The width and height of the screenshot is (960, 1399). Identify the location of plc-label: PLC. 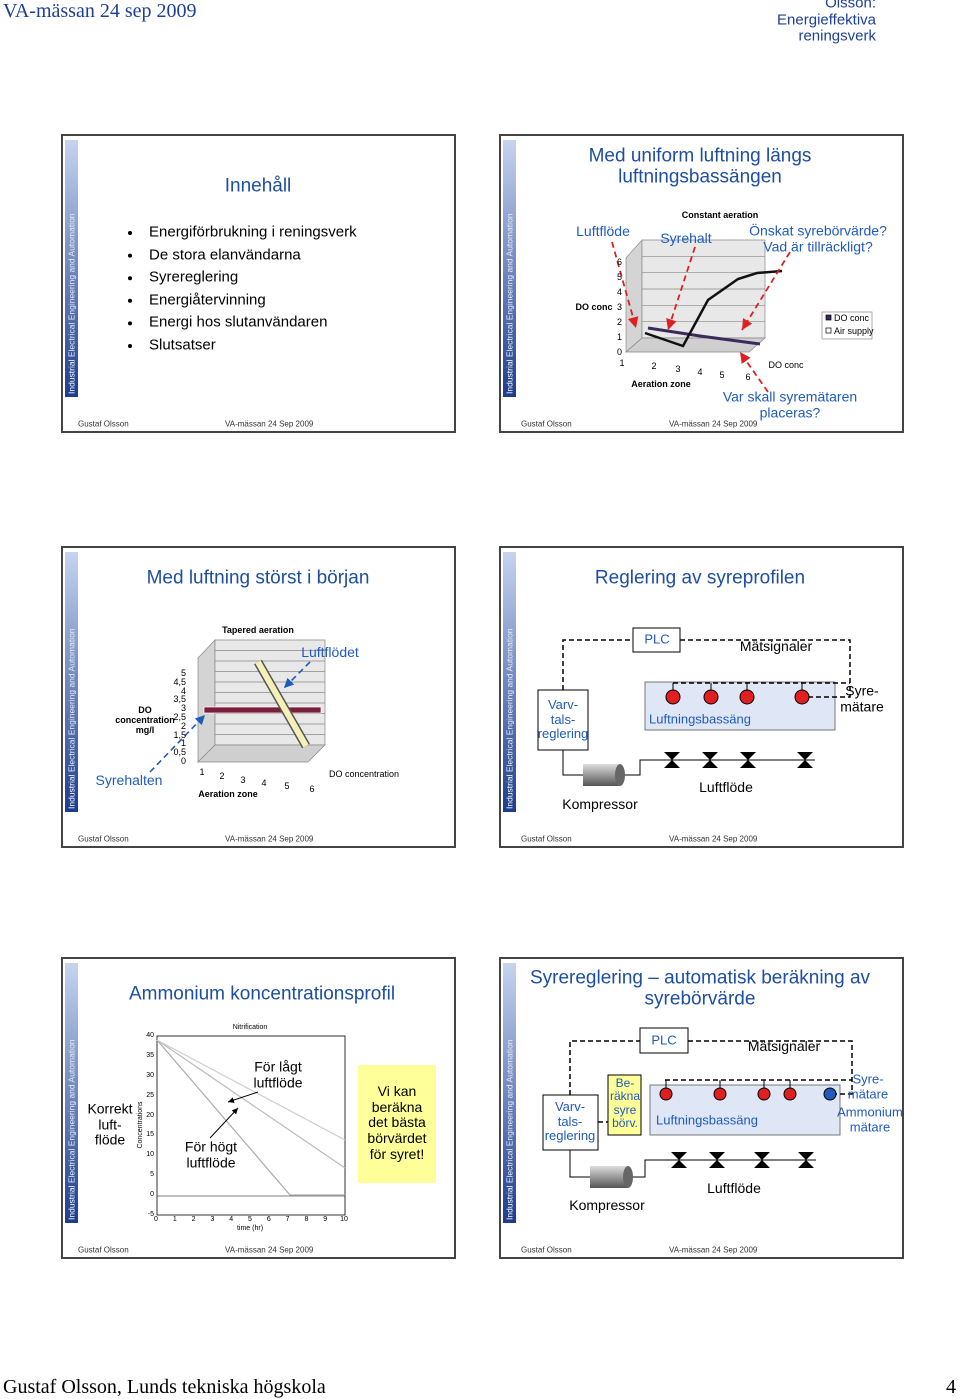
(664, 1040).